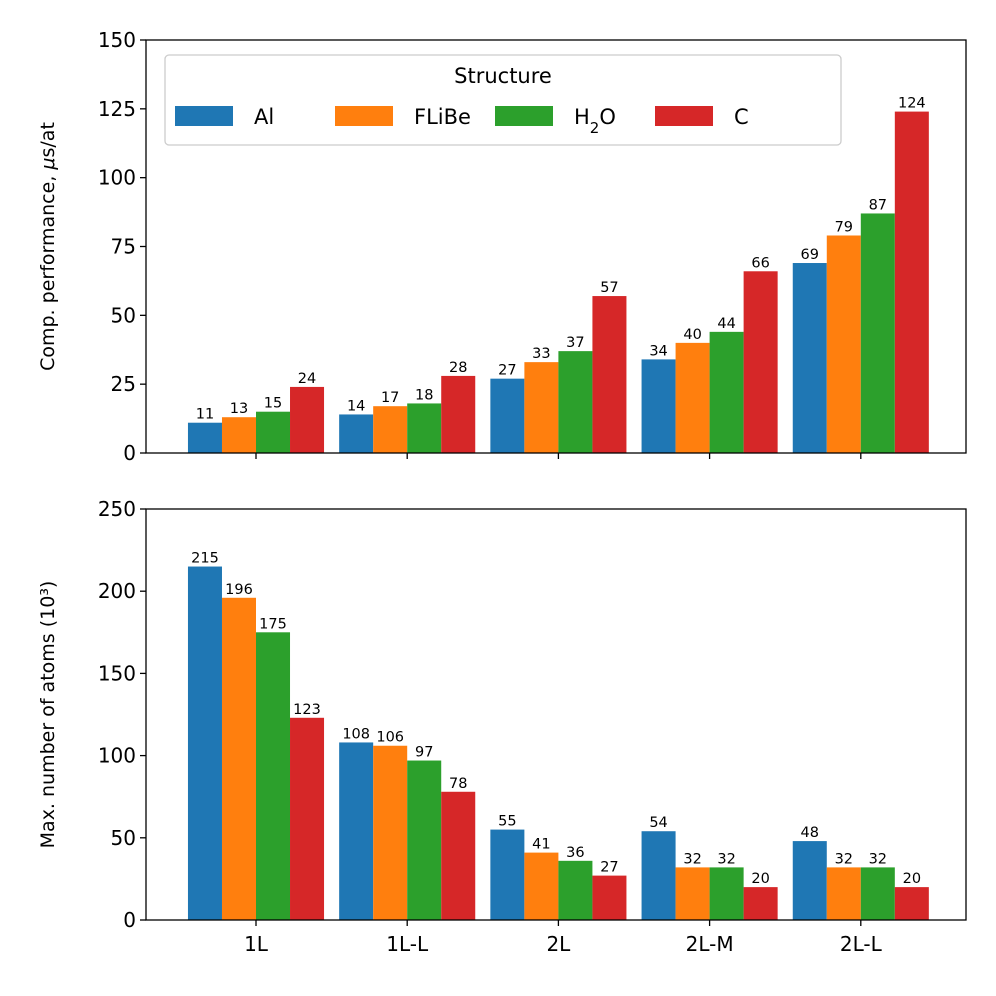  What do you see at coordinates (458, 368) in the screenshot?
I see `data-label-c-1l-l: 28` at bounding box center [458, 368].